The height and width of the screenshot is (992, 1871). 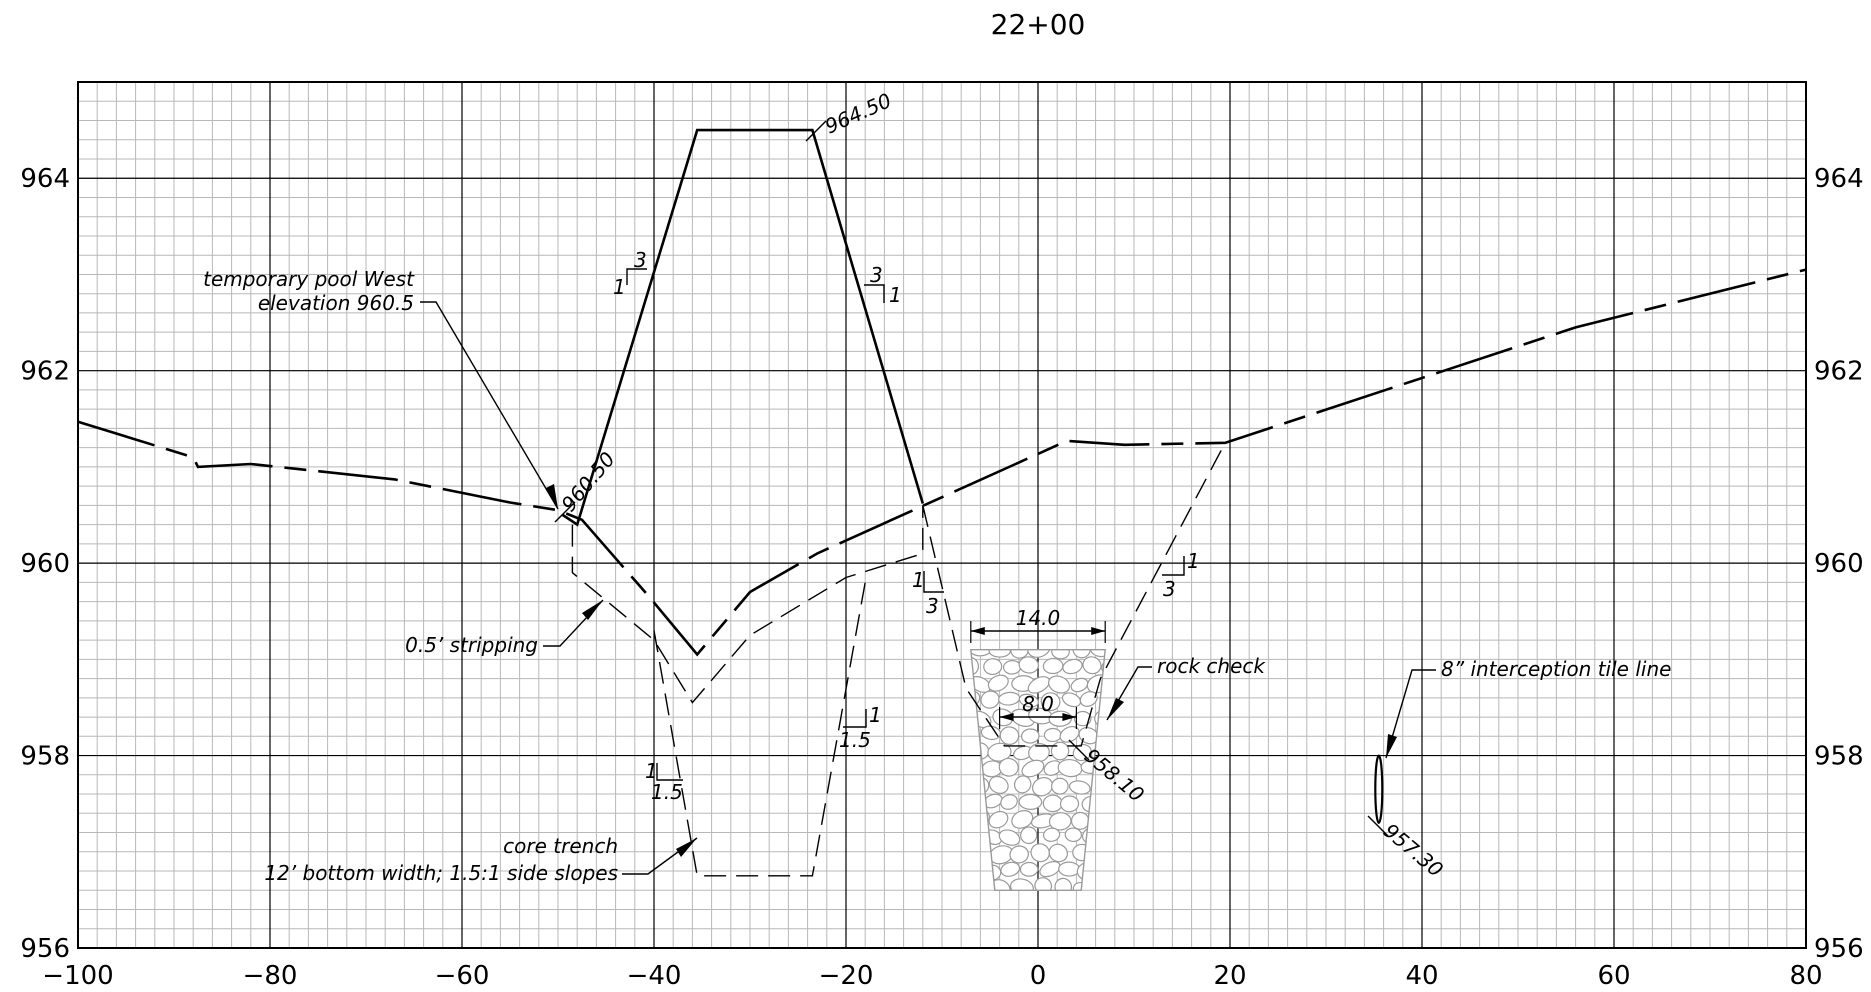 I want to click on y-axis-ticks-right: 956 958 960 962 964, so click(x=1839, y=564).